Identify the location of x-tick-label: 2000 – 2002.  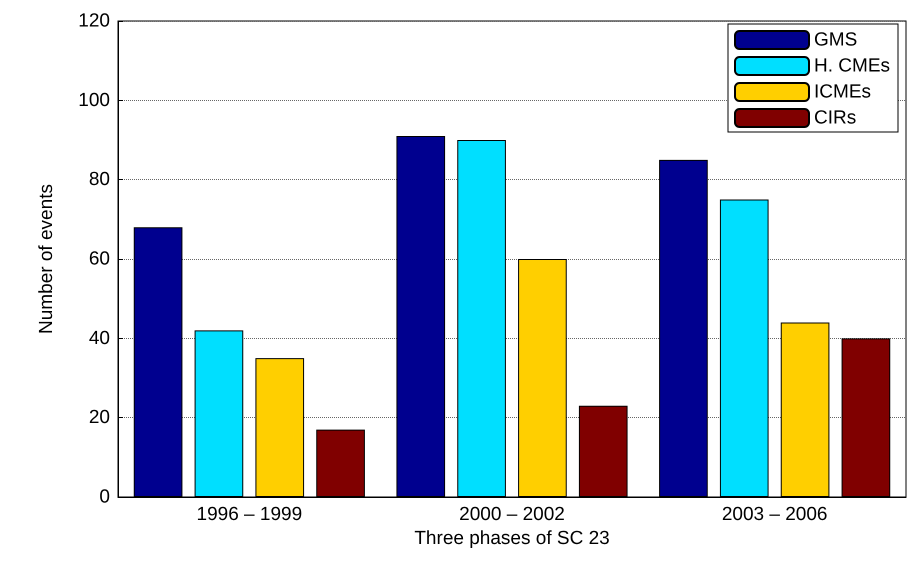
(512, 514).